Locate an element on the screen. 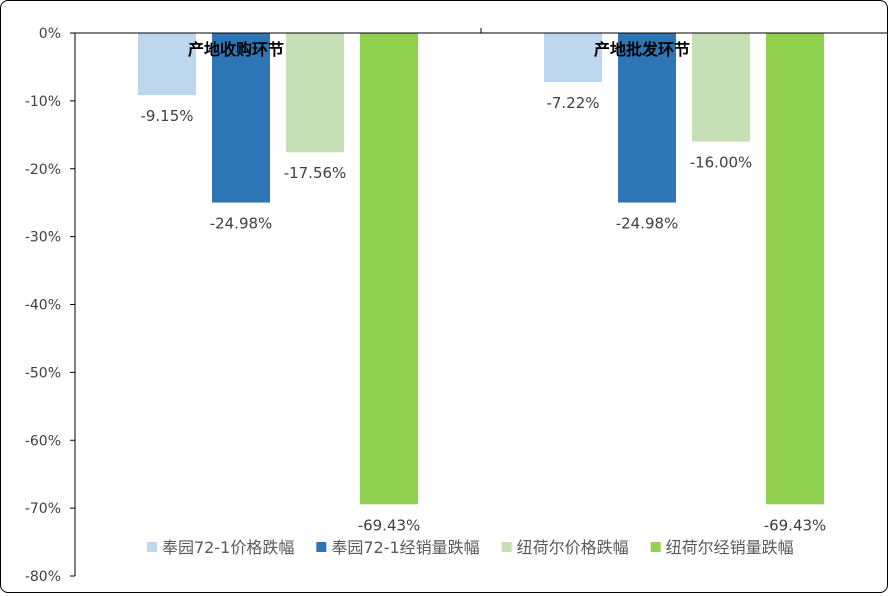  category-labels: 产地收购环节 产地批发环节 is located at coordinates (439, 49).